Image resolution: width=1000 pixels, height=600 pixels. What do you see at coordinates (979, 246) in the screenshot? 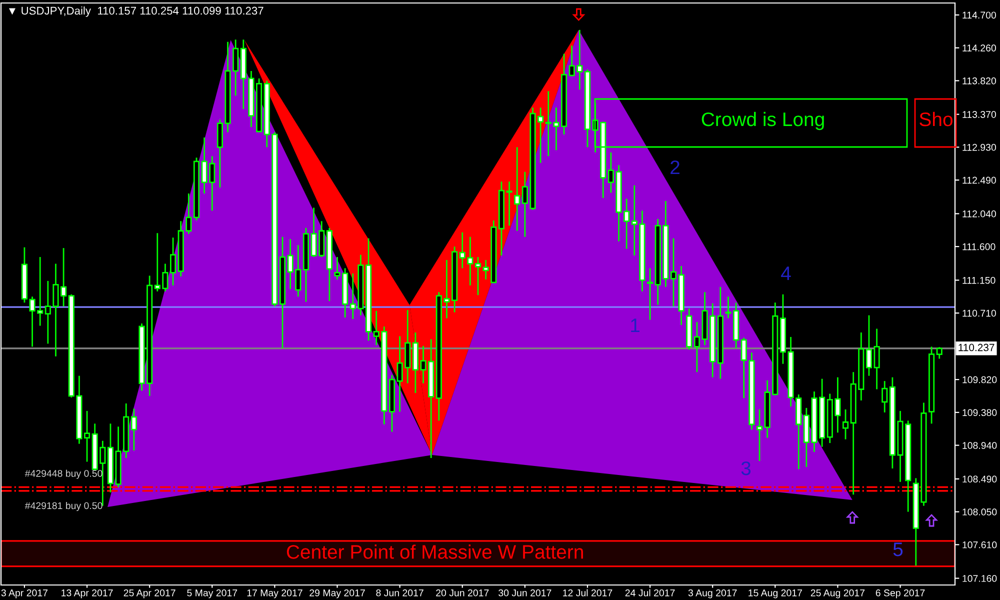
I see `y-tick-label: 111.600` at bounding box center [979, 246].